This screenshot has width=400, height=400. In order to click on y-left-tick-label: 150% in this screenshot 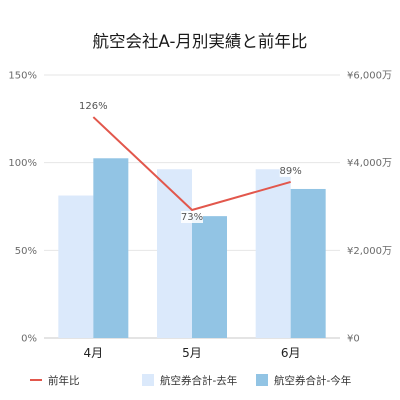, I will do `click(22, 76)`.